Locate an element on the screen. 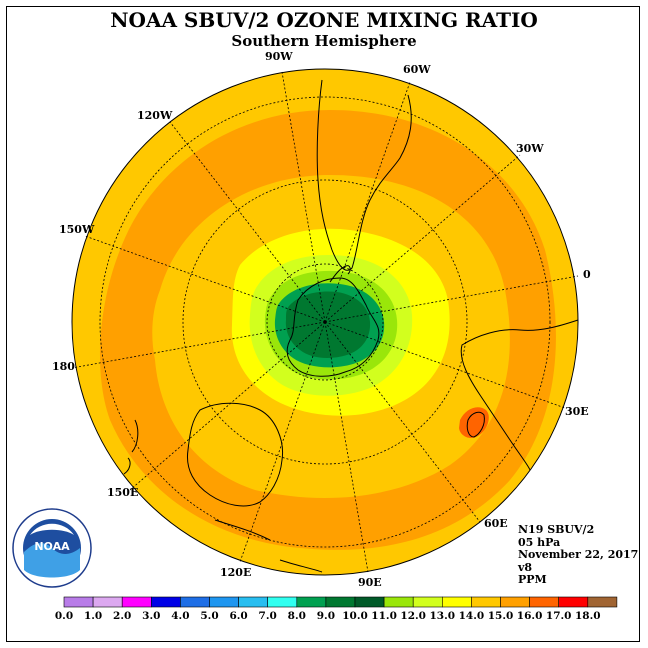 This screenshot has height=648, width=648. color-scale-label: 8.0 is located at coordinates (297, 616).